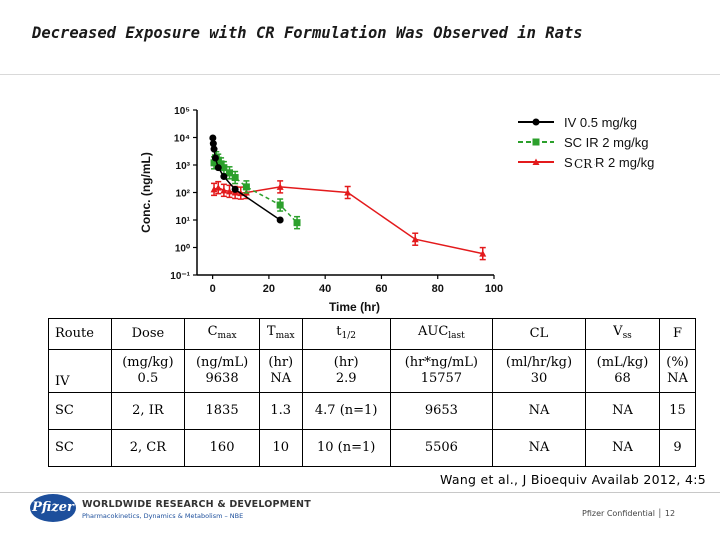 This screenshot has width=720, height=540. Describe the element at coordinates (360, 492) in the screenshot. I see `footer-divider` at that location.